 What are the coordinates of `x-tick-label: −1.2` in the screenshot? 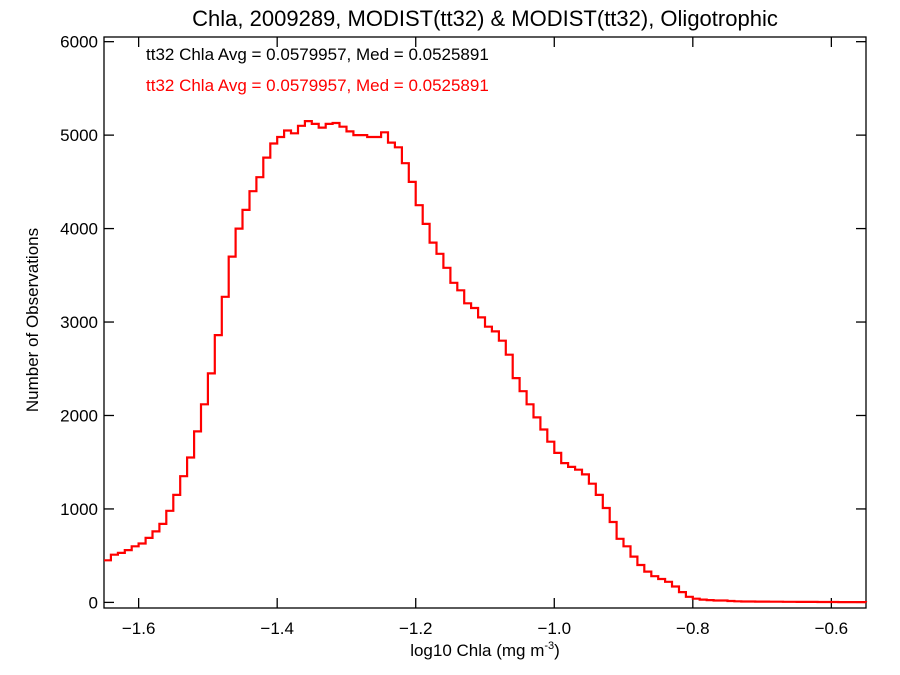 It's located at (416, 628).